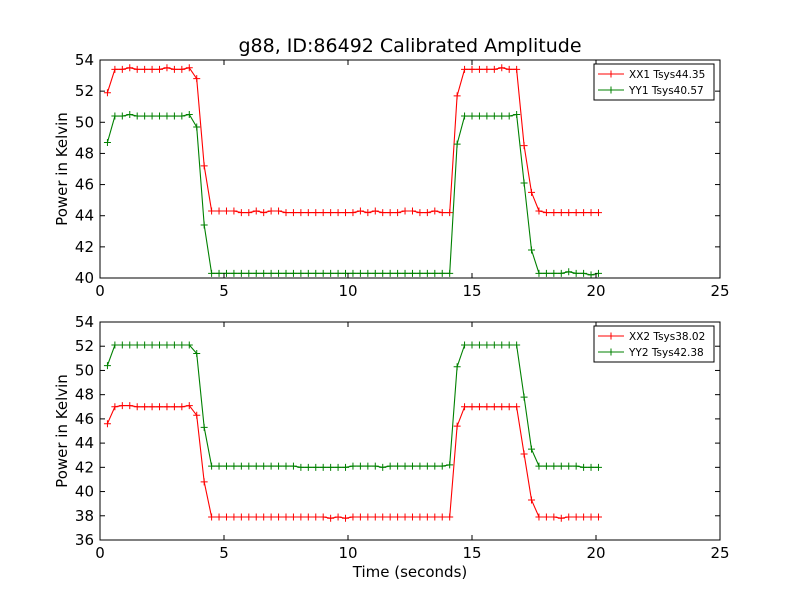 This screenshot has width=800, height=600. Describe the element at coordinates (347, 291) in the screenshot. I see `x-tick-label: 10` at that location.